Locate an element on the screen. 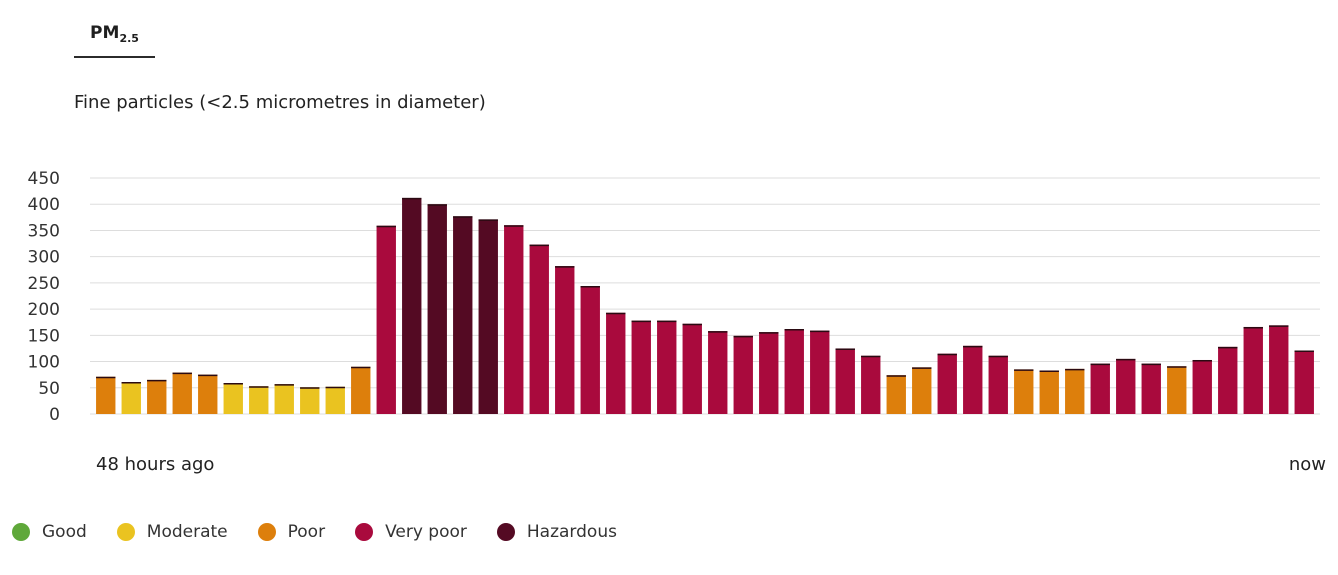  y-tick-label: 0 is located at coordinates (54, 415).